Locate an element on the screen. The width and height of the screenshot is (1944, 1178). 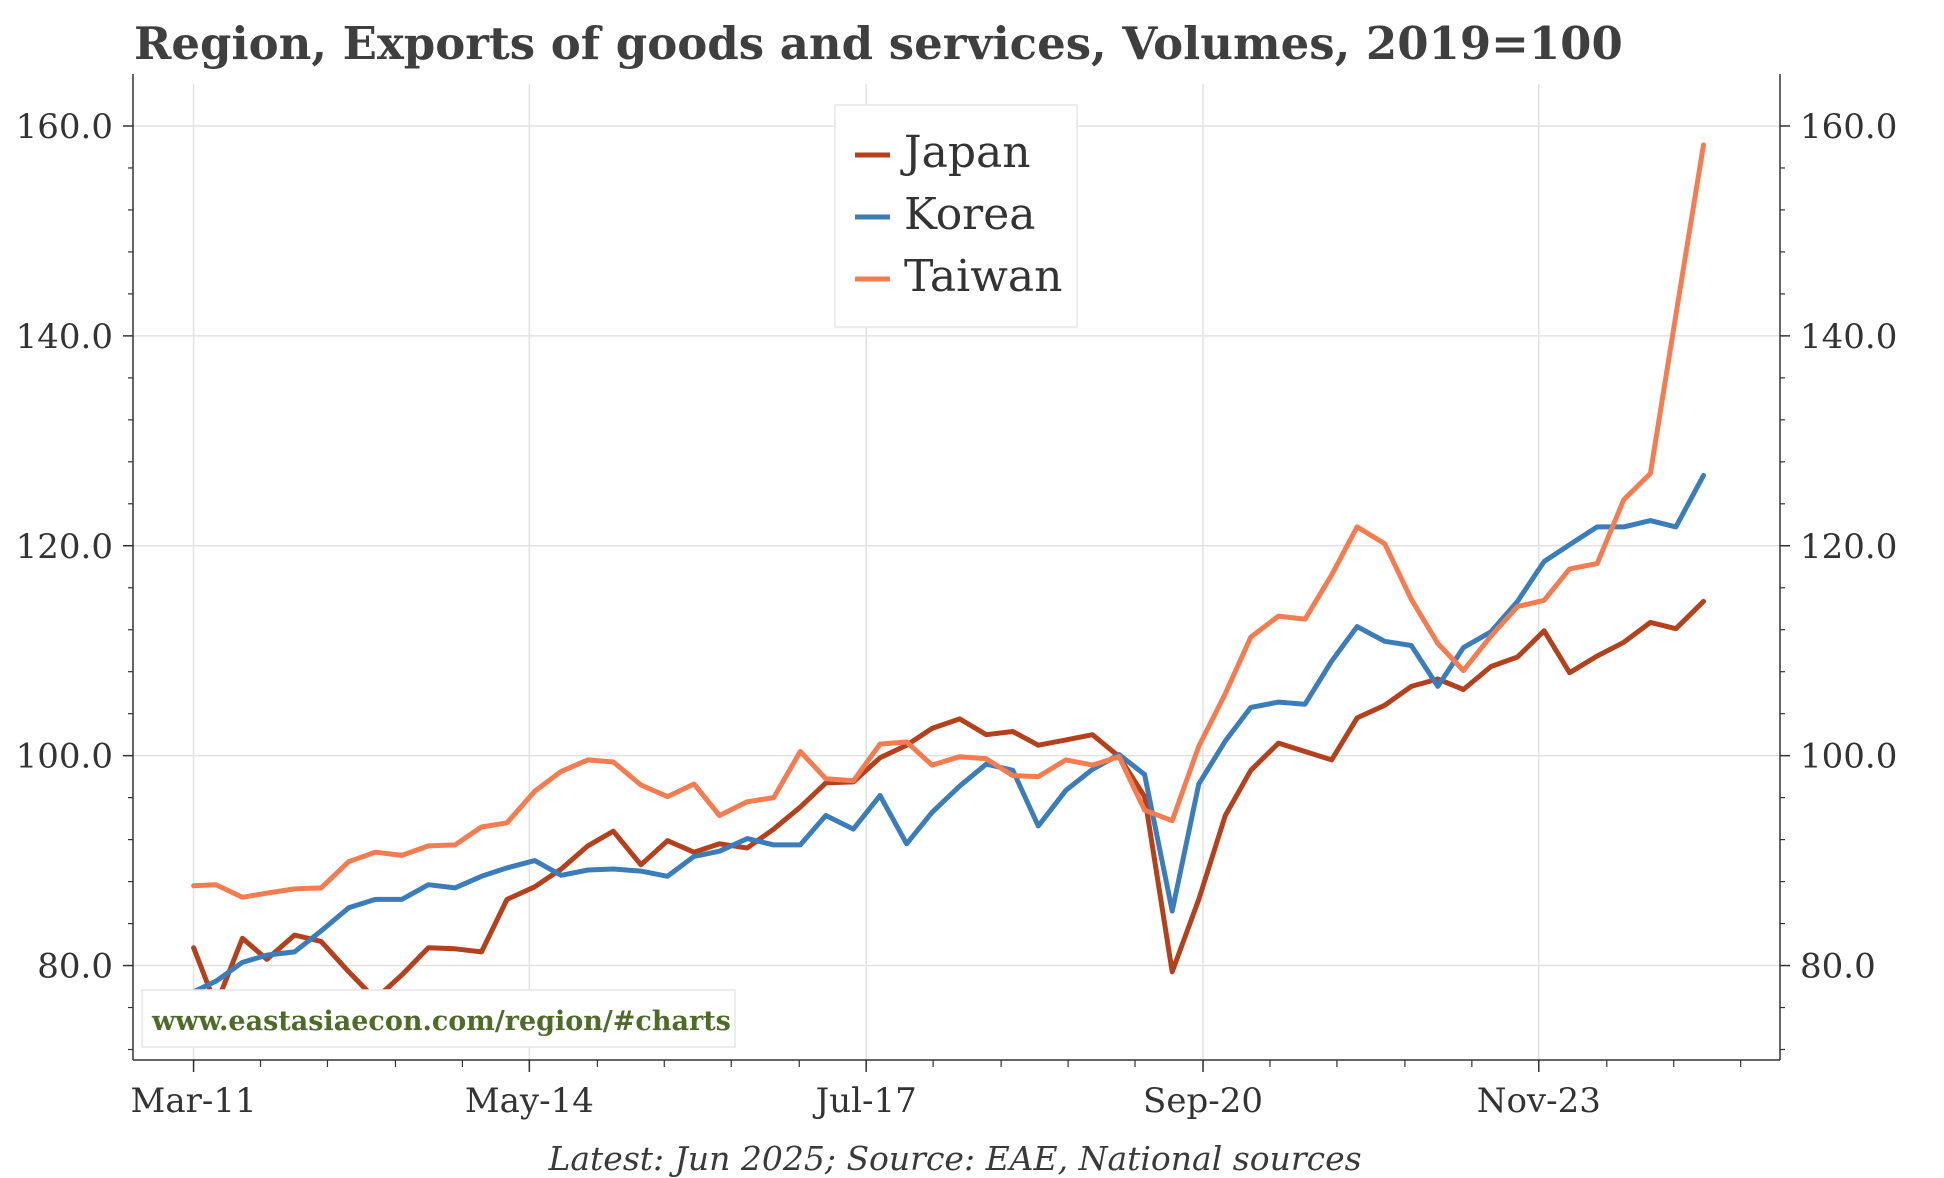
x-tick-label-4: Nov-23 is located at coordinates (1539, 1101).